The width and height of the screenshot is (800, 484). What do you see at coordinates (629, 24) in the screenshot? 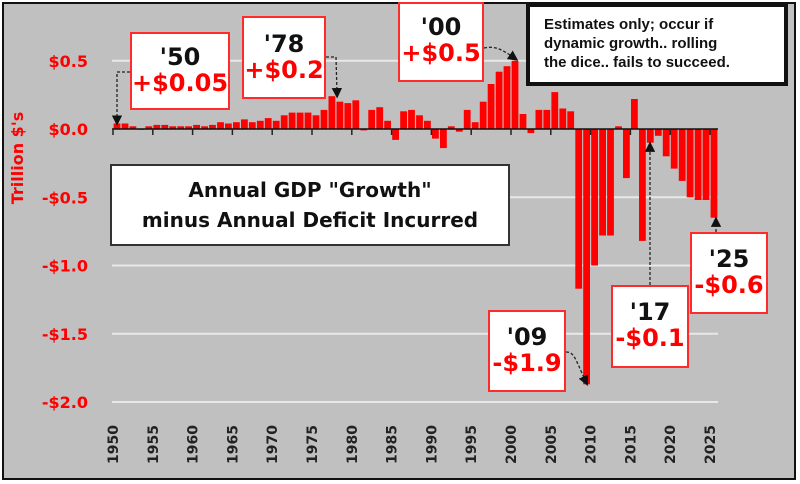
I see `note-line-1: Estimates only; occur if` at bounding box center [629, 24].